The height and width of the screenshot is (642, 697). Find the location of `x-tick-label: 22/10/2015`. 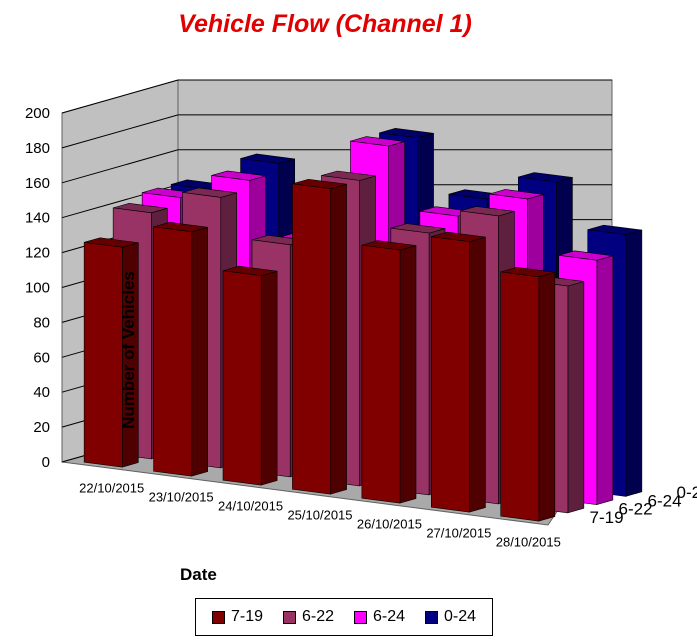

x-tick-label: 22/10/2015 is located at coordinates (111, 488).